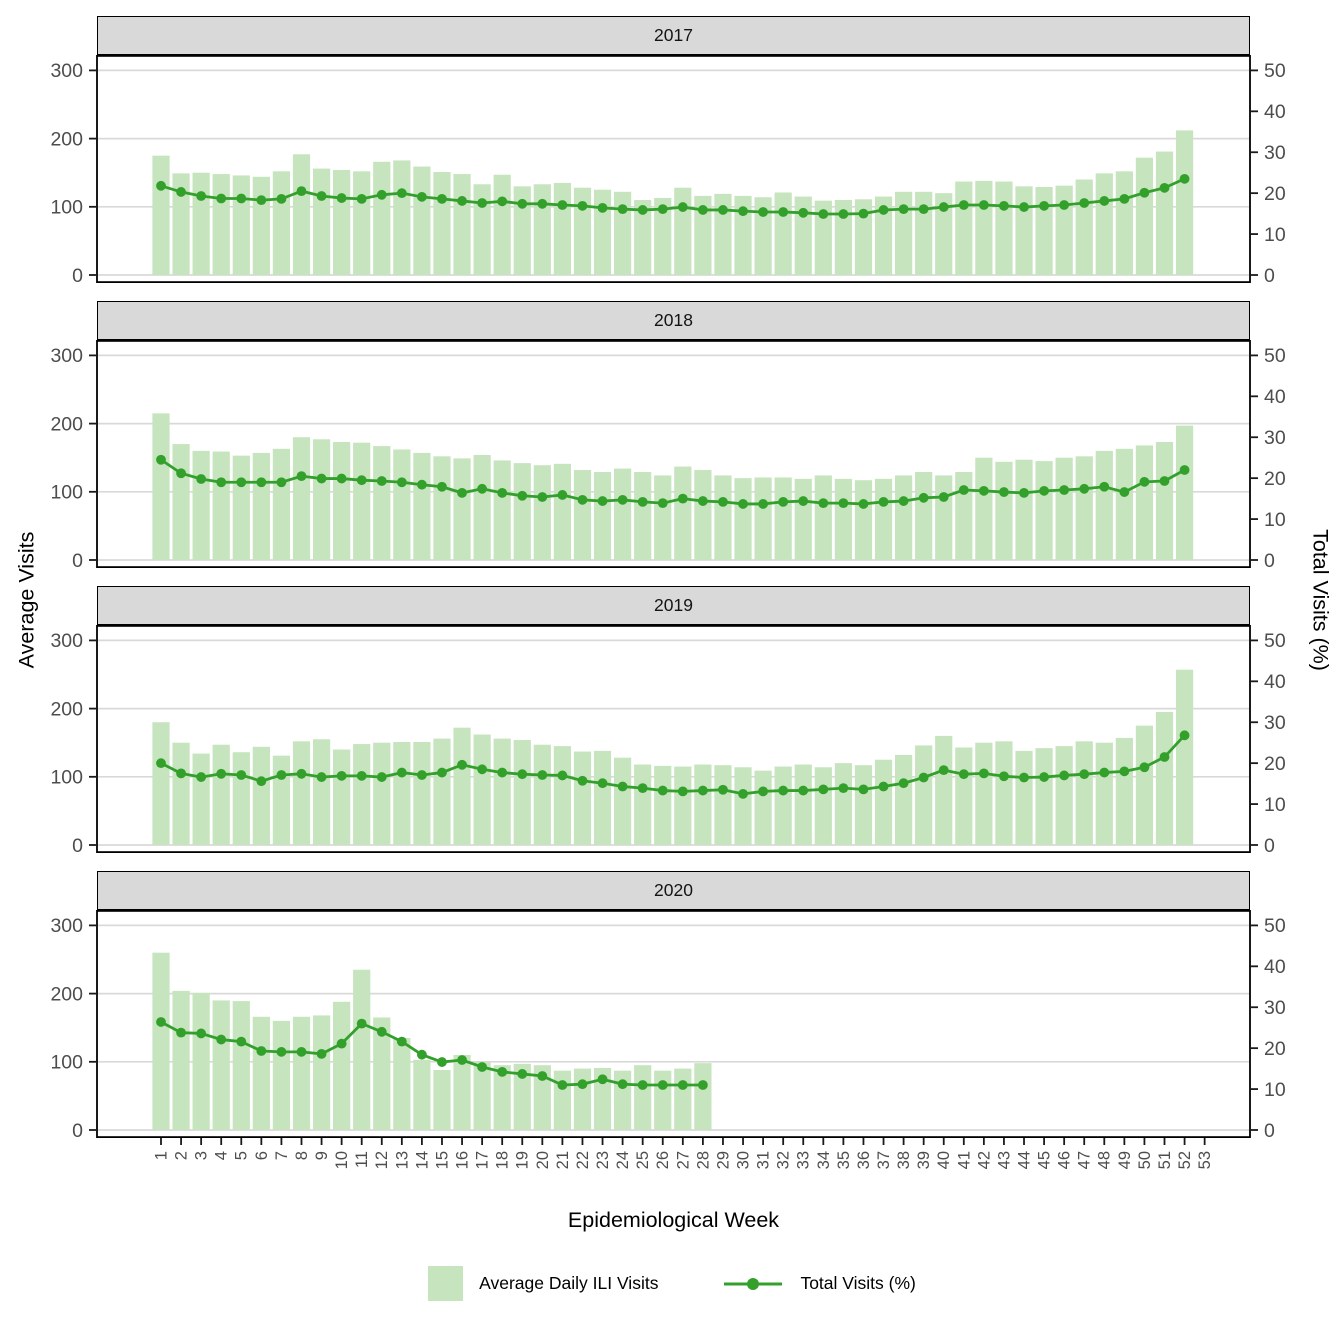 The height and width of the screenshot is (1344, 1344). What do you see at coordinates (1024, 1160) in the screenshot?
I see `x-tick-label: 44` at bounding box center [1024, 1160].